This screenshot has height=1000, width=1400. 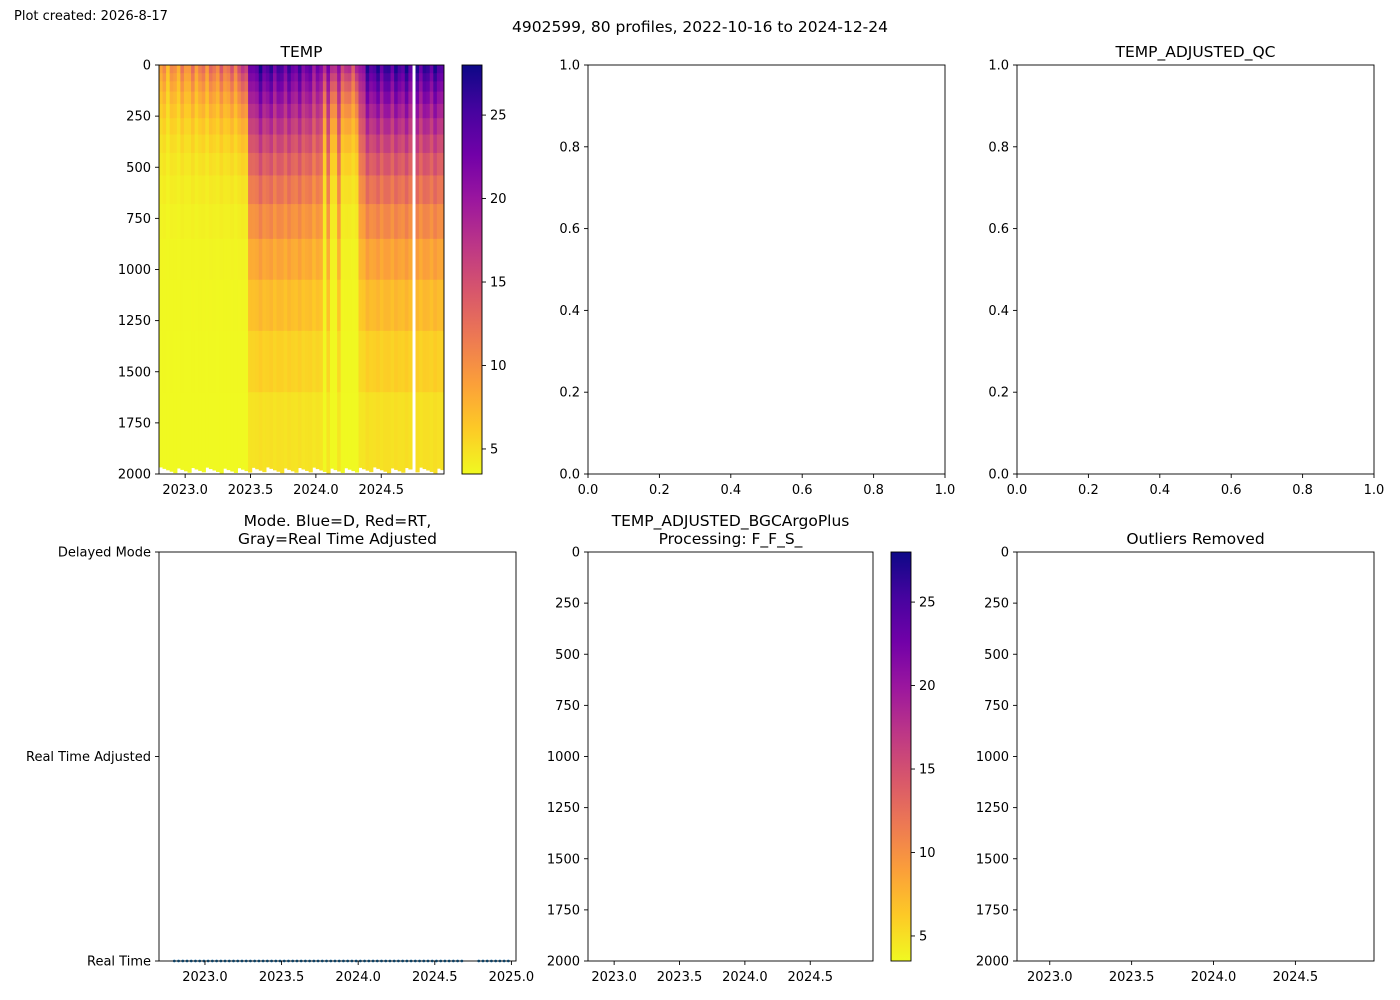 I want to click on y-tick-label: 1500, so click(x=992, y=859).